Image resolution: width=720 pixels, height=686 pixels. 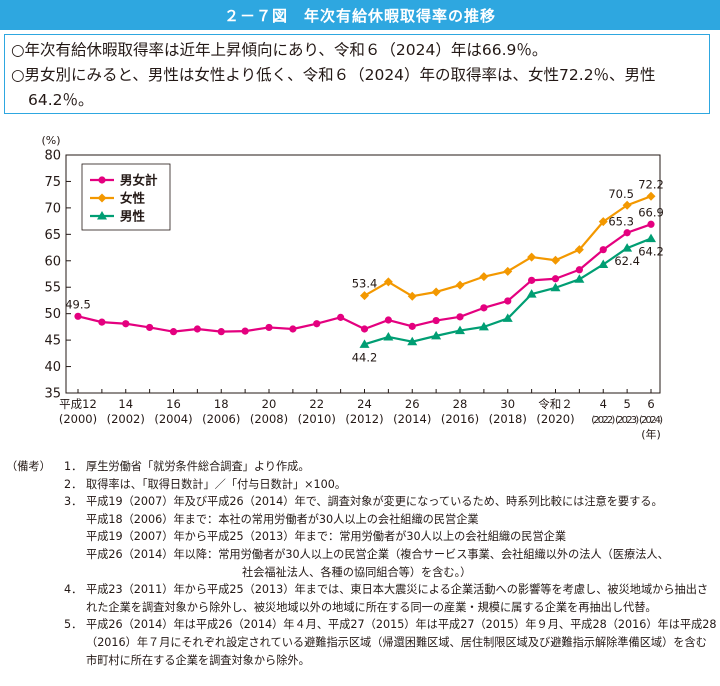 I want to click on x-tick-sublabel: (2004), so click(x=173, y=419).